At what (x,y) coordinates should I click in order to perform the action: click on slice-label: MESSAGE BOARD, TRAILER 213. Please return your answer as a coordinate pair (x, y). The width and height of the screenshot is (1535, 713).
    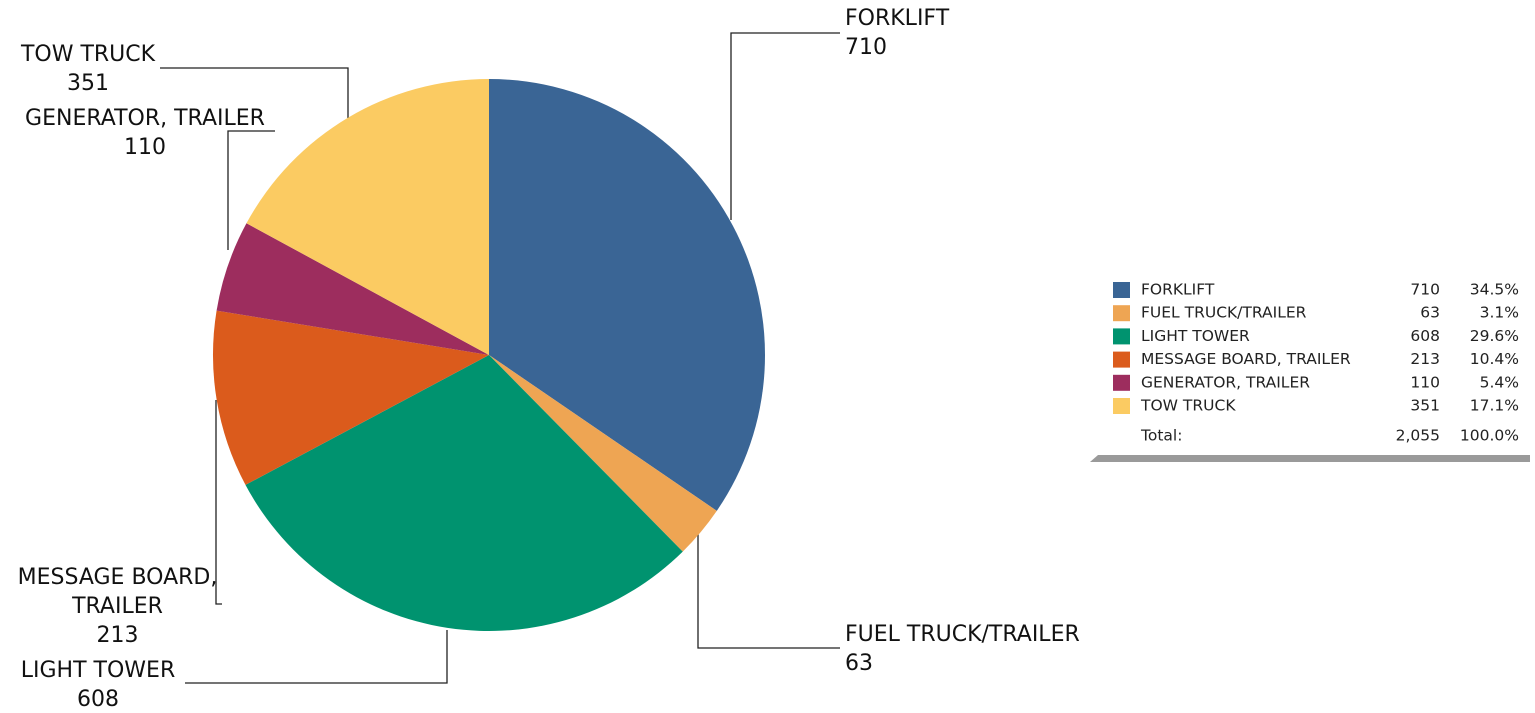
    Looking at the image, I should click on (117, 606).